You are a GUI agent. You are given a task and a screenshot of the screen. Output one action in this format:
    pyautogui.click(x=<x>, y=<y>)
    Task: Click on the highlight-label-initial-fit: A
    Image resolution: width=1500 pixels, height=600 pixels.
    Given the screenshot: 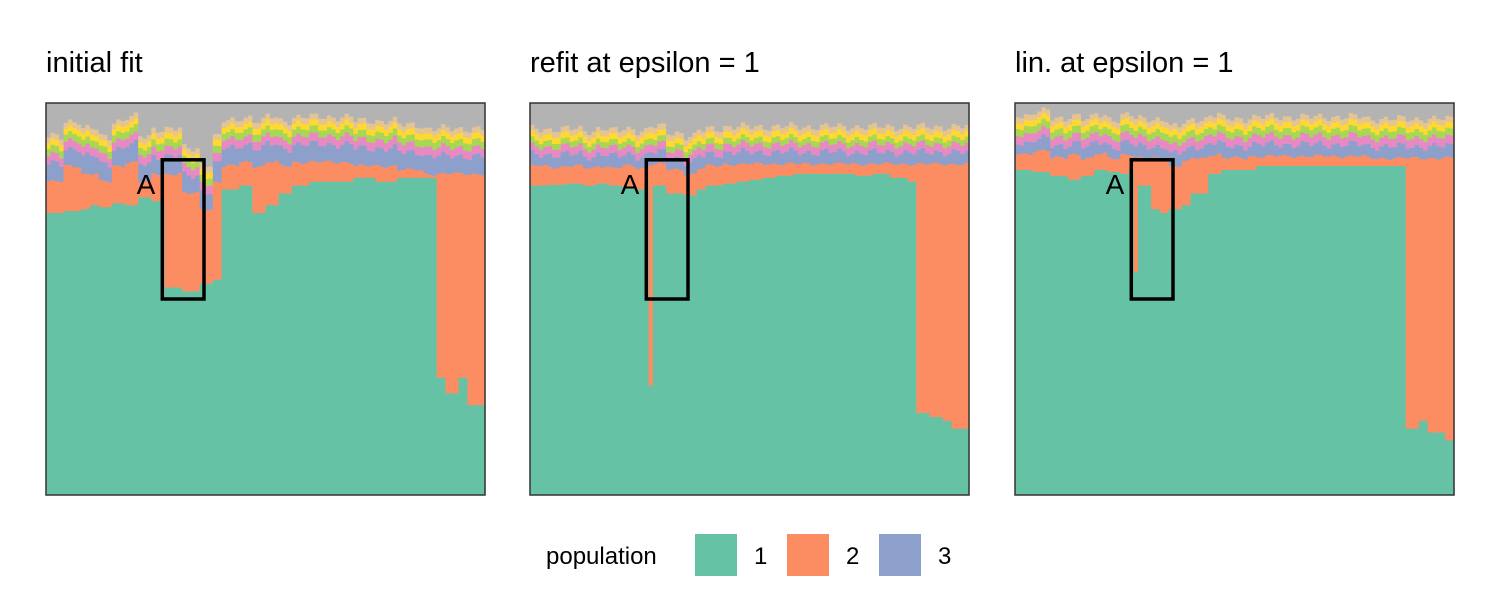 What is the action you would take?
    pyautogui.click(x=146, y=184)
    